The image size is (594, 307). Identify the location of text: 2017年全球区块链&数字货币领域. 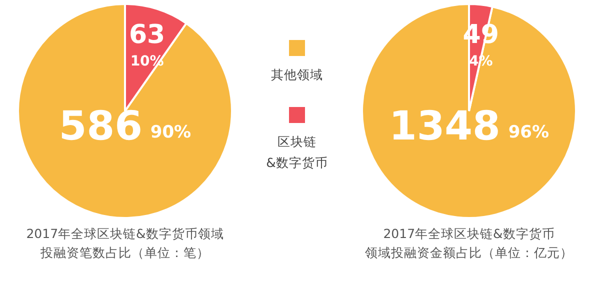
(125, 234).